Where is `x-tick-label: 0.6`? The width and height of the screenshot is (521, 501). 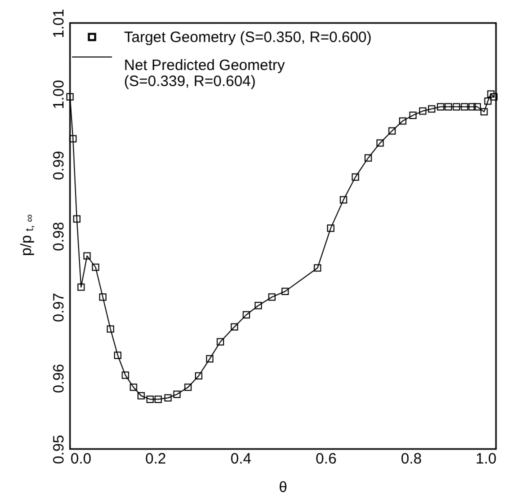
x-tick-label: 0.6 is located at coordinates (326, 459).